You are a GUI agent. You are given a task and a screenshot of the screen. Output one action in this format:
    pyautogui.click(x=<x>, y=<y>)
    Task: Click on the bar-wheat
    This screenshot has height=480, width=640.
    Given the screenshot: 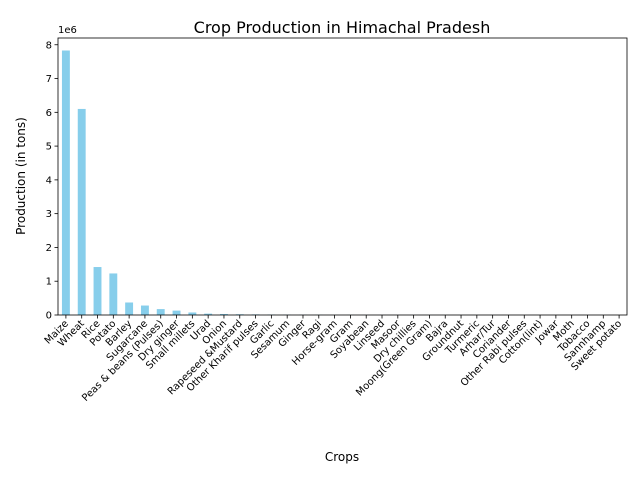 What is the action you would take?
    pyautogui.click(x=81, y=211)
    